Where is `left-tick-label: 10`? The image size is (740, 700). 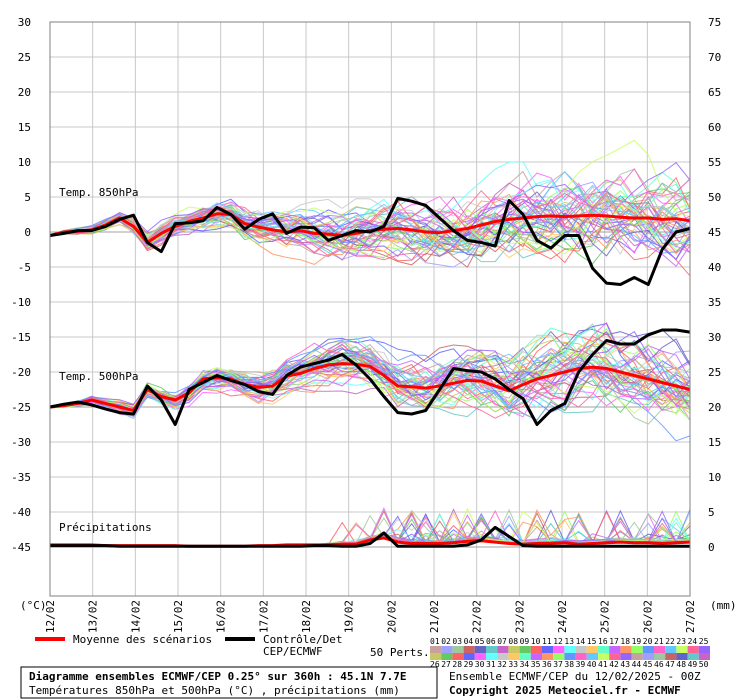
left-tick-label: 10 is located at coordinates (24, 162).